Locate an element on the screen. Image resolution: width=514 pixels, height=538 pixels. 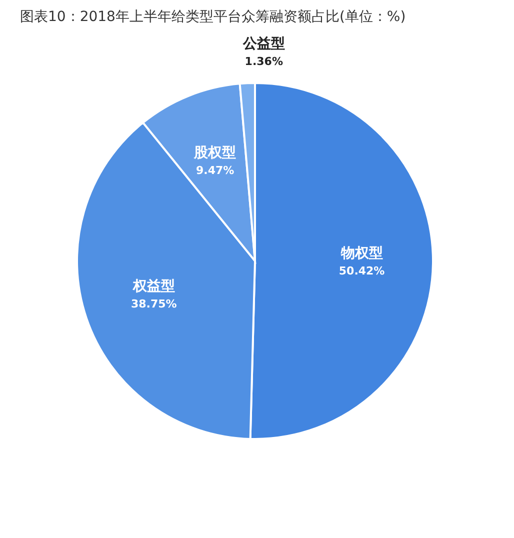
slice-label: 股权型 is located at coordinates (214, 152).